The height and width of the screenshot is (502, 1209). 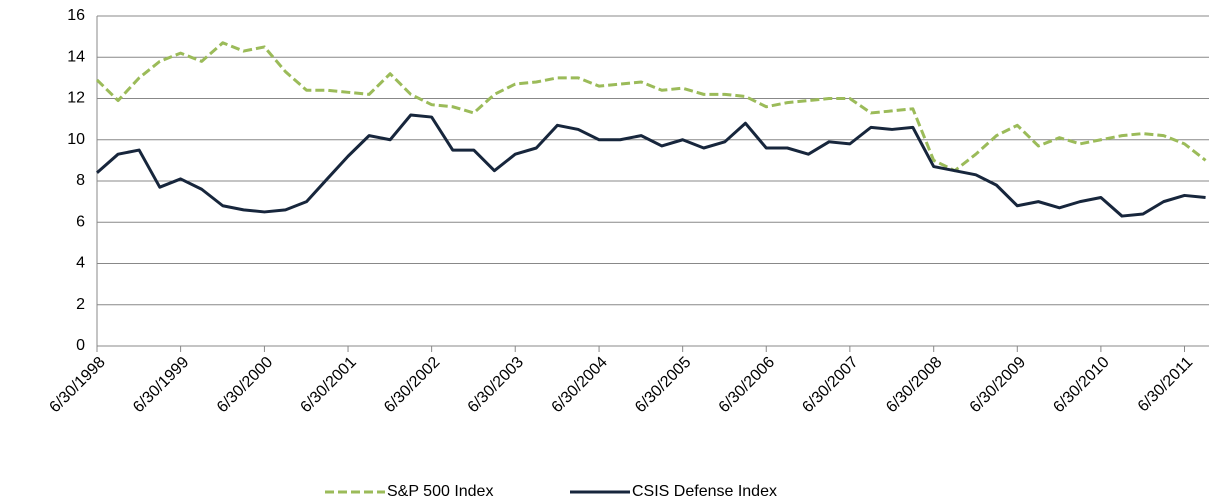 I want to click on x-tick-label: 6/30/2011, so click(x=1166, y=385).